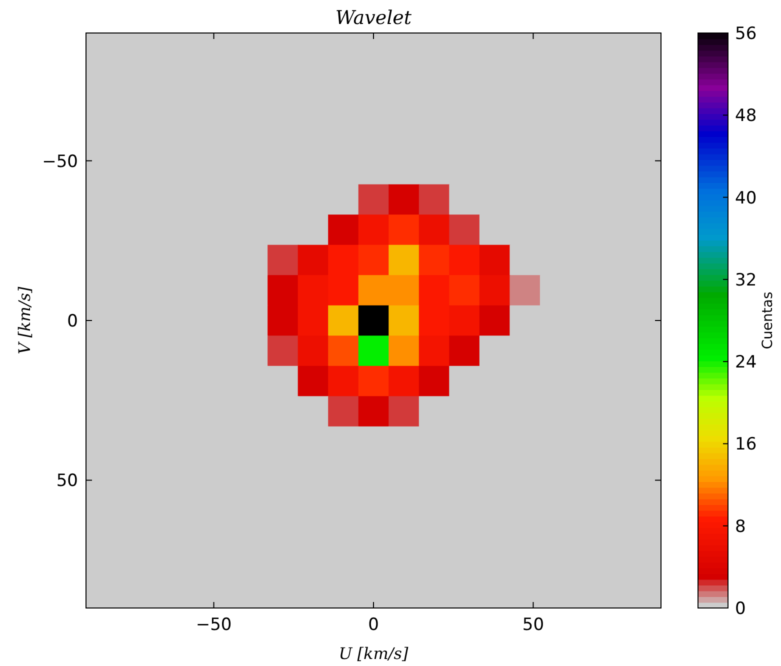 The width and height of the screenshot is (781, 666). What do you see at coordinates (746, 34) in the screenshot?
I see `color-bar-label: 56` at bounding box center [746, 34].